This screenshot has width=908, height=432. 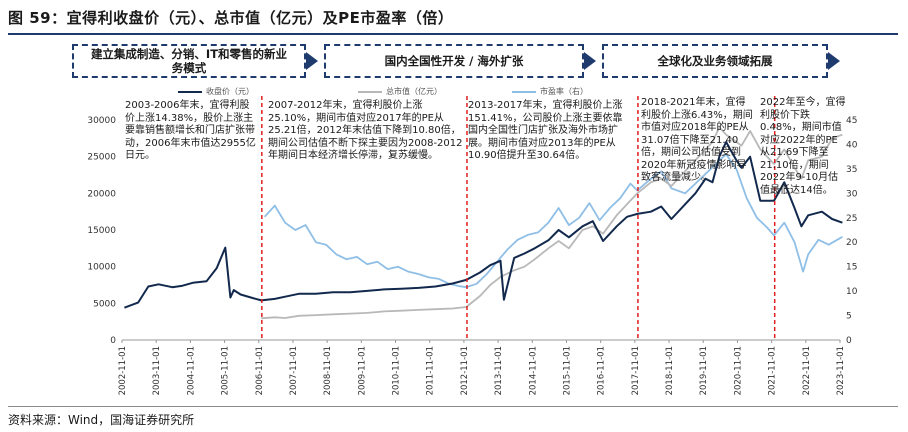 What do you see at coordinates (852, 292) in the screenshot?
I see `y-right-tick-label: 10` at bounding box center [852, 292].